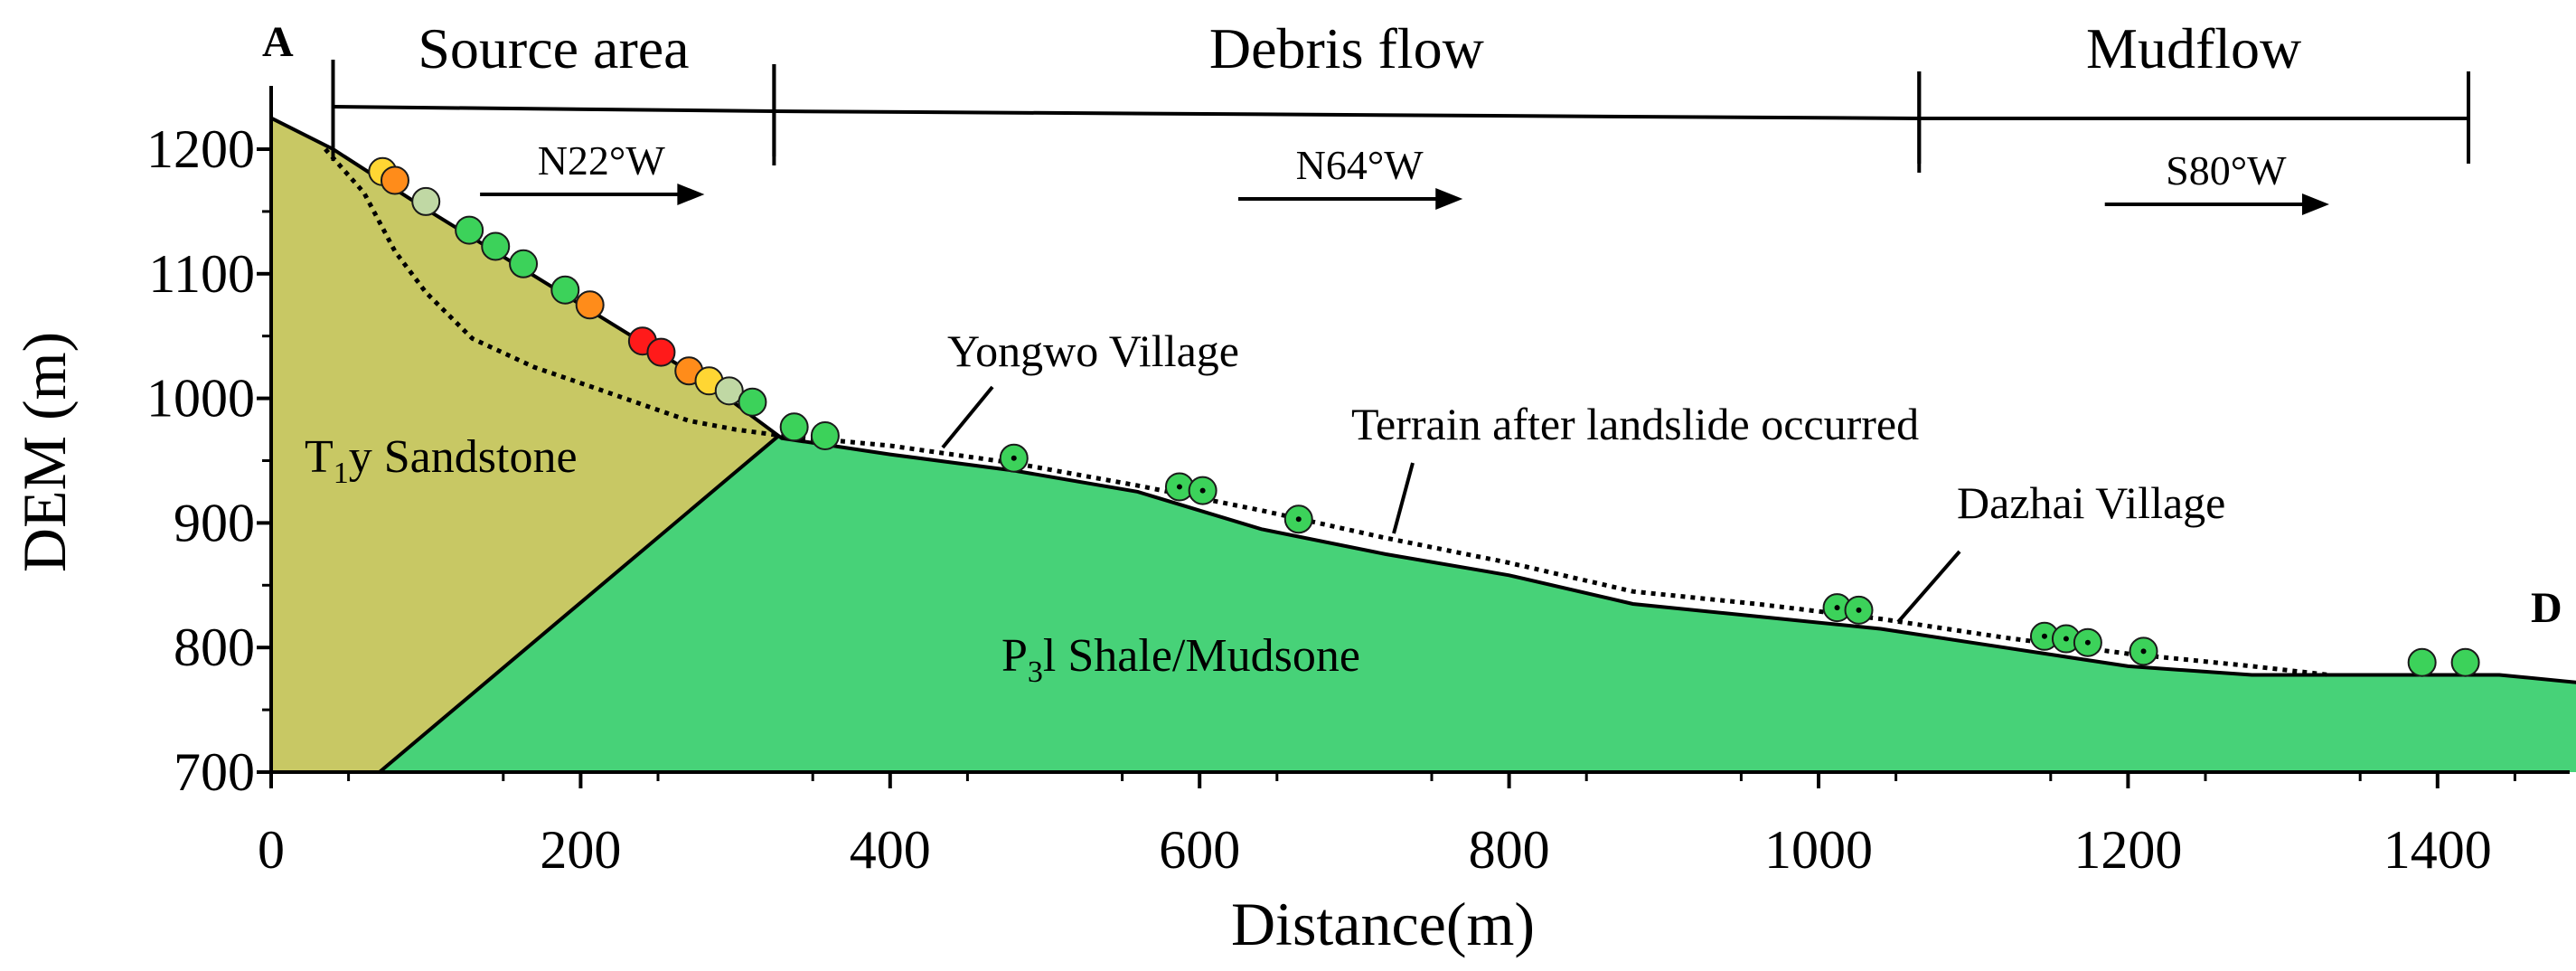 This screenshot has height=971, width=2576. I want to click on y-tick-label: 1100, so click(201, 274).